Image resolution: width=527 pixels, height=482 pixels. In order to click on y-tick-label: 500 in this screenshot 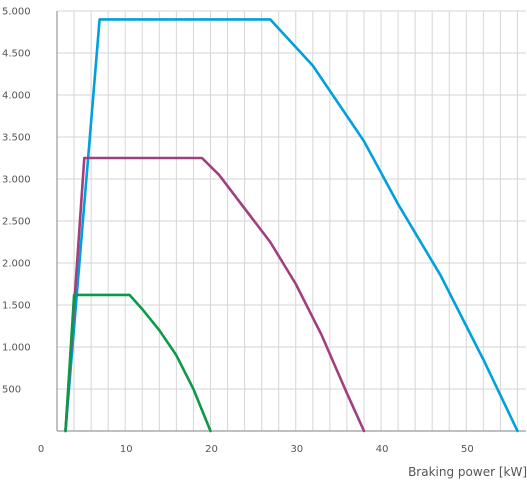, I will do `click(11, 390)`.